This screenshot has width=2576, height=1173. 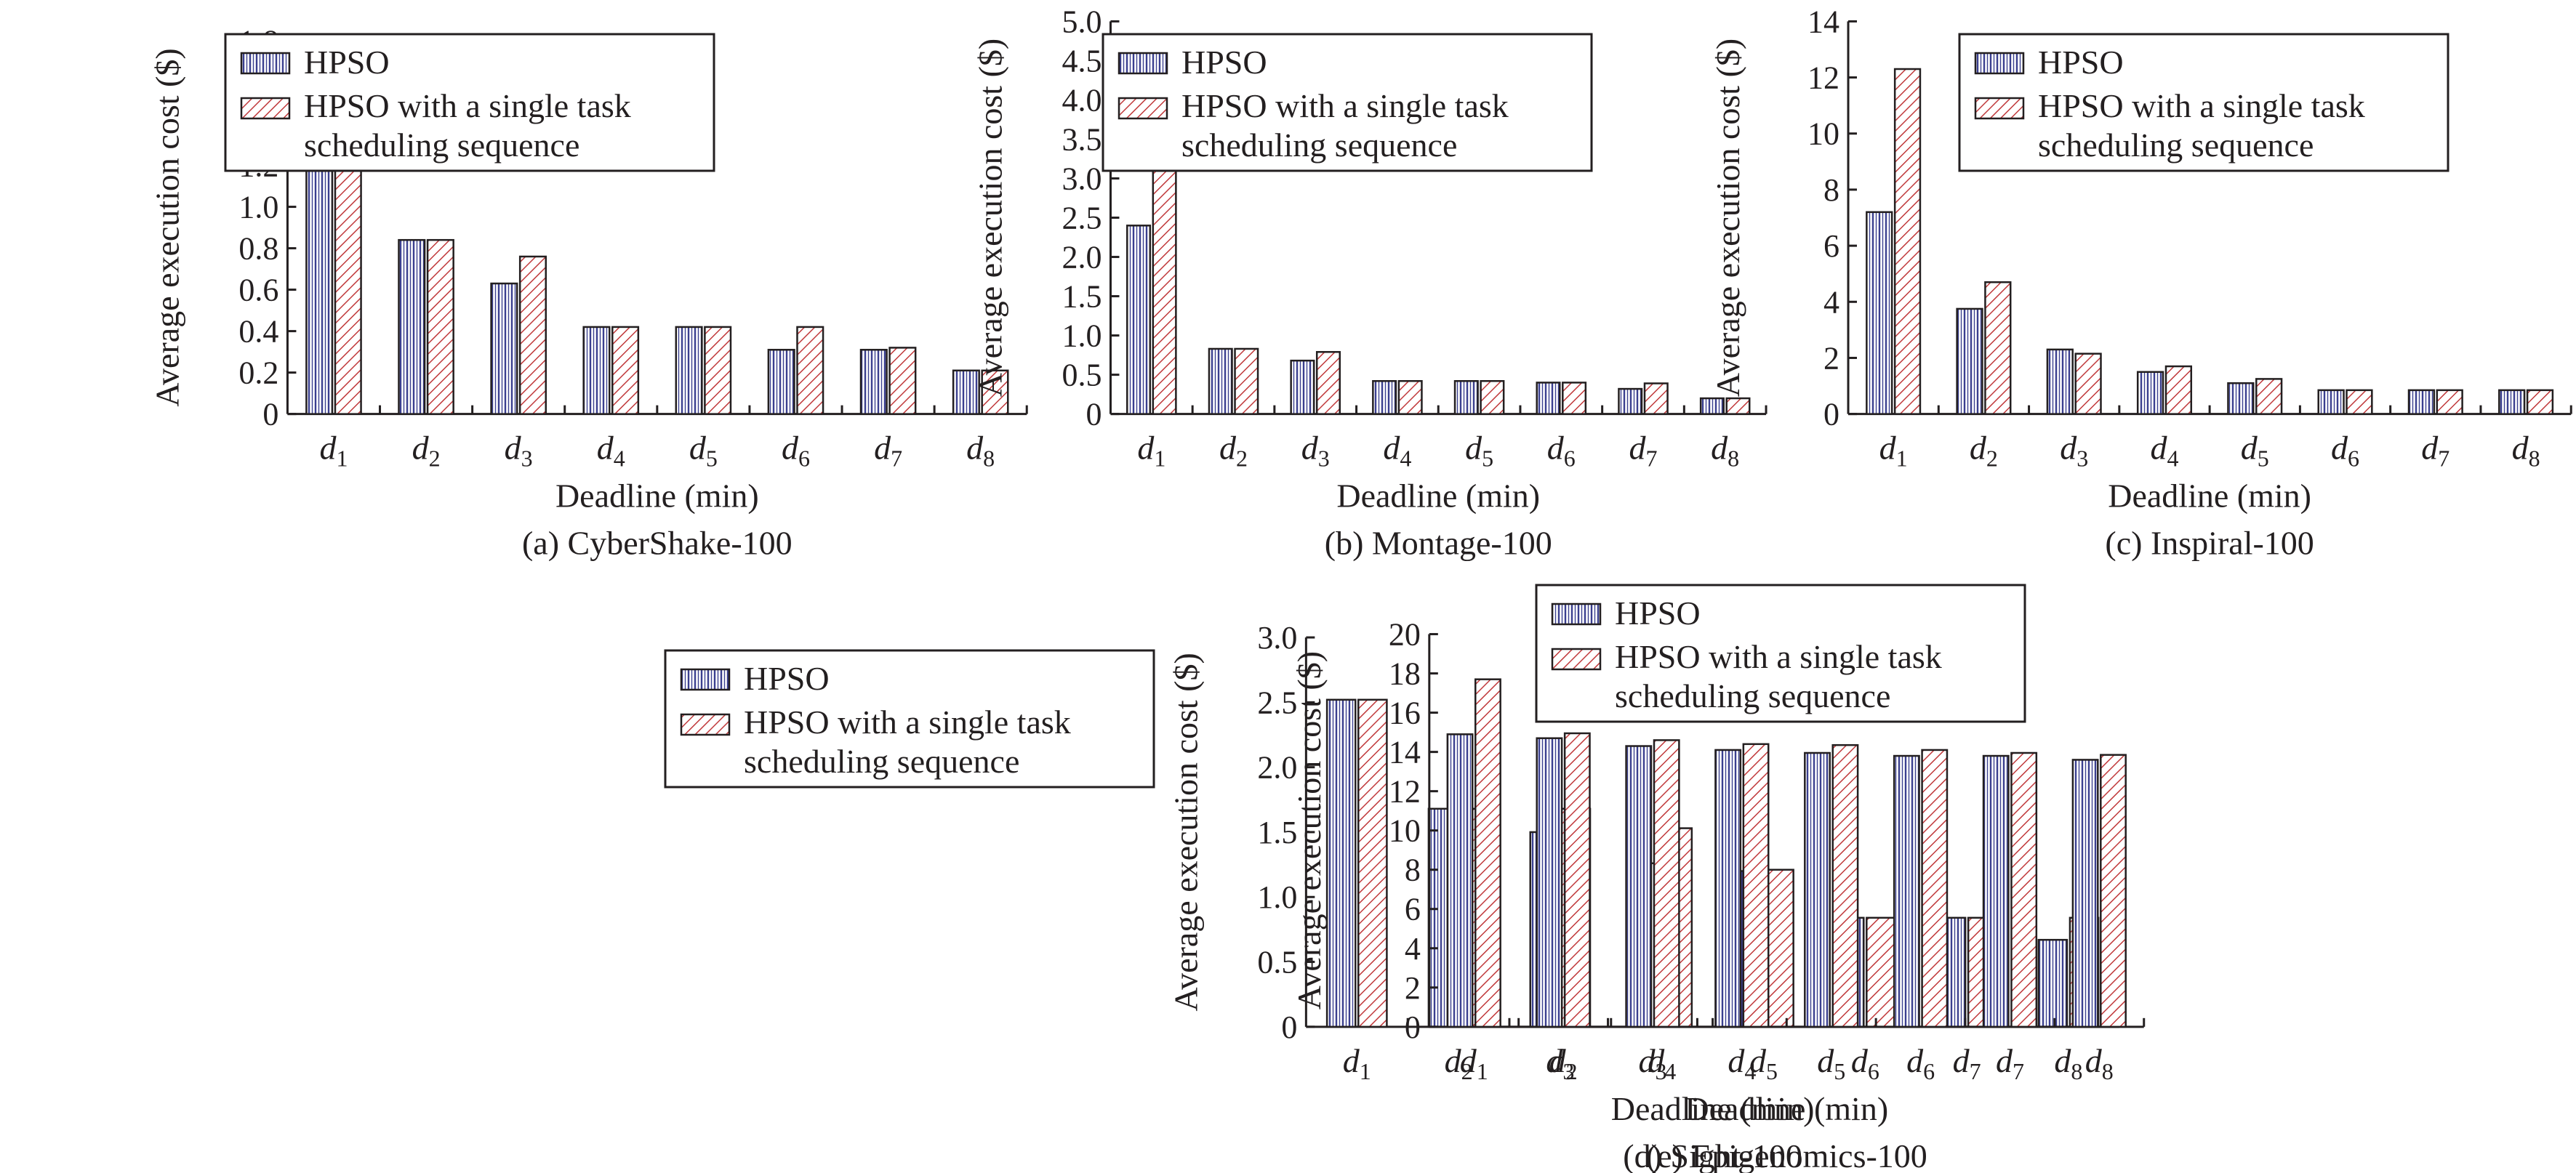 I want to click on x-tick-label: d2, so click(x=1984, y=451).